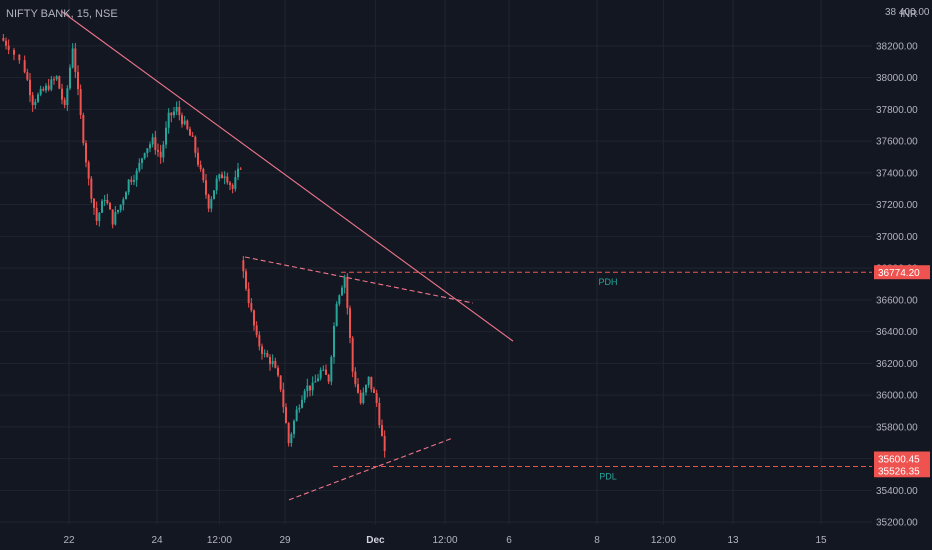 Image resolution: width=932 pixels, height=550 pixels. Describe the element at coordinates (897, 396) in the screenshot. I see `y-tick-label: 36000.00` at that location.